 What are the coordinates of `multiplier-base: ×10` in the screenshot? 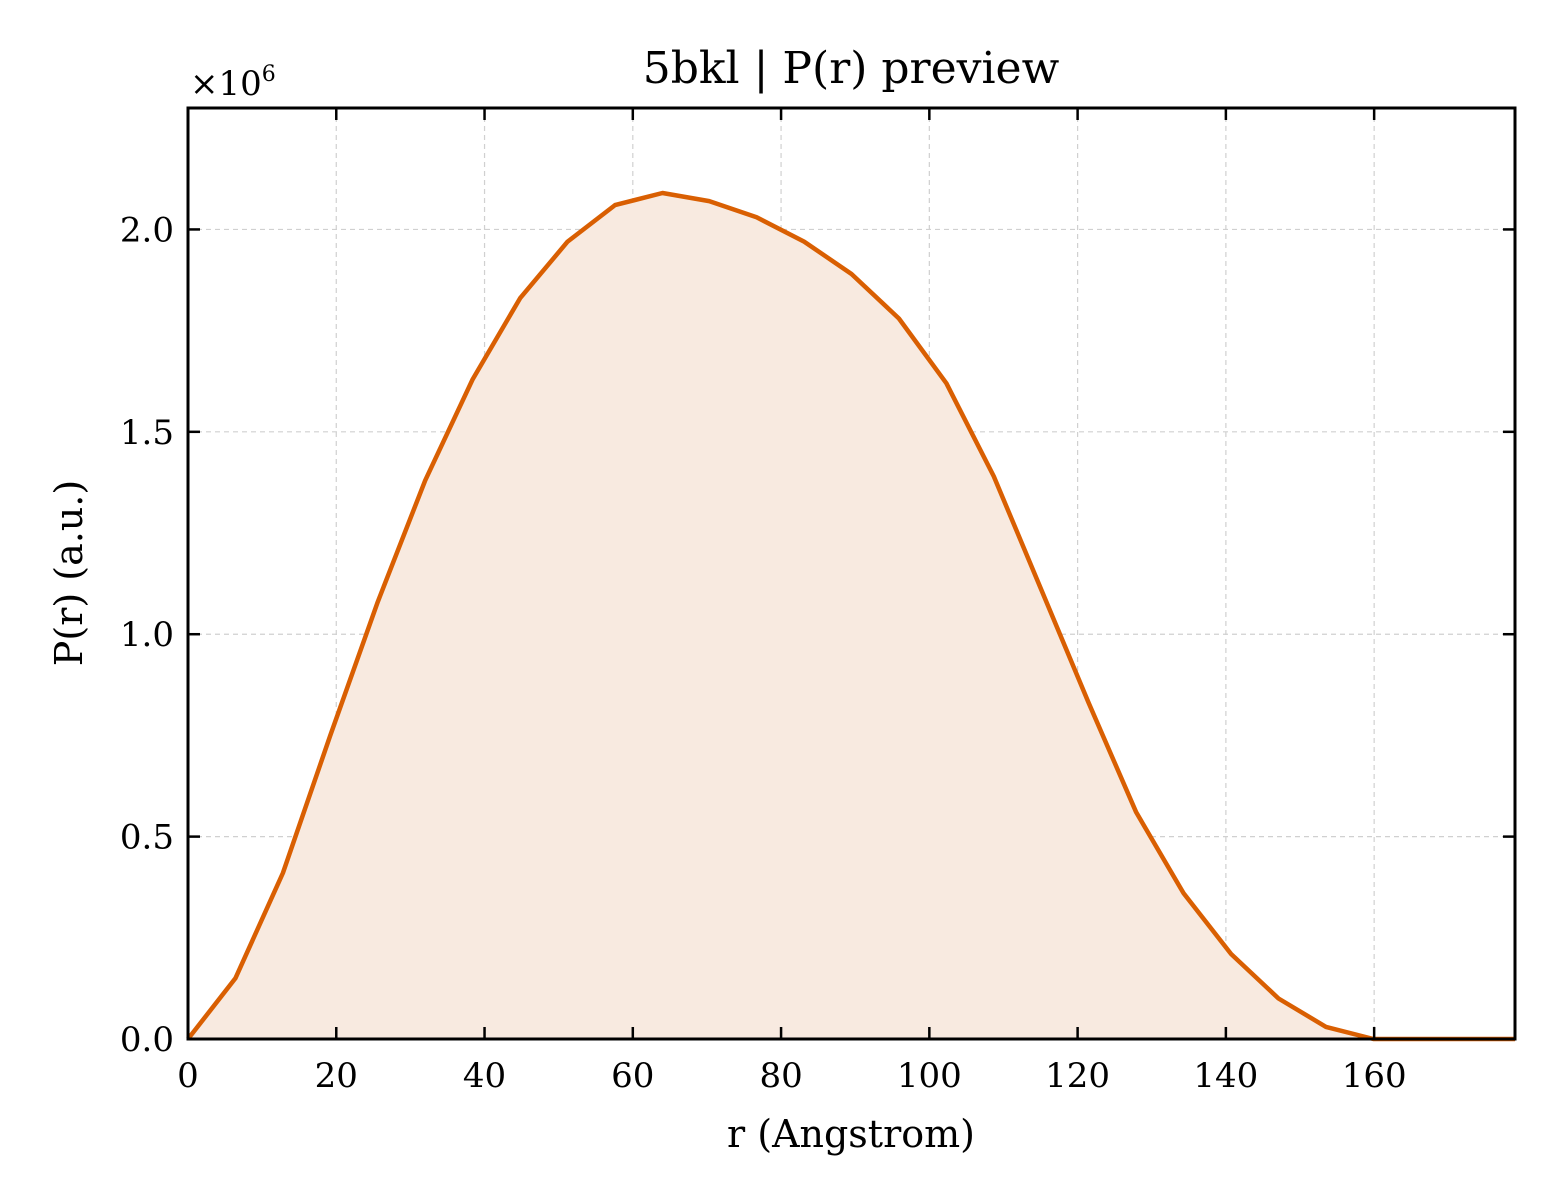 It's located at (226, 84).